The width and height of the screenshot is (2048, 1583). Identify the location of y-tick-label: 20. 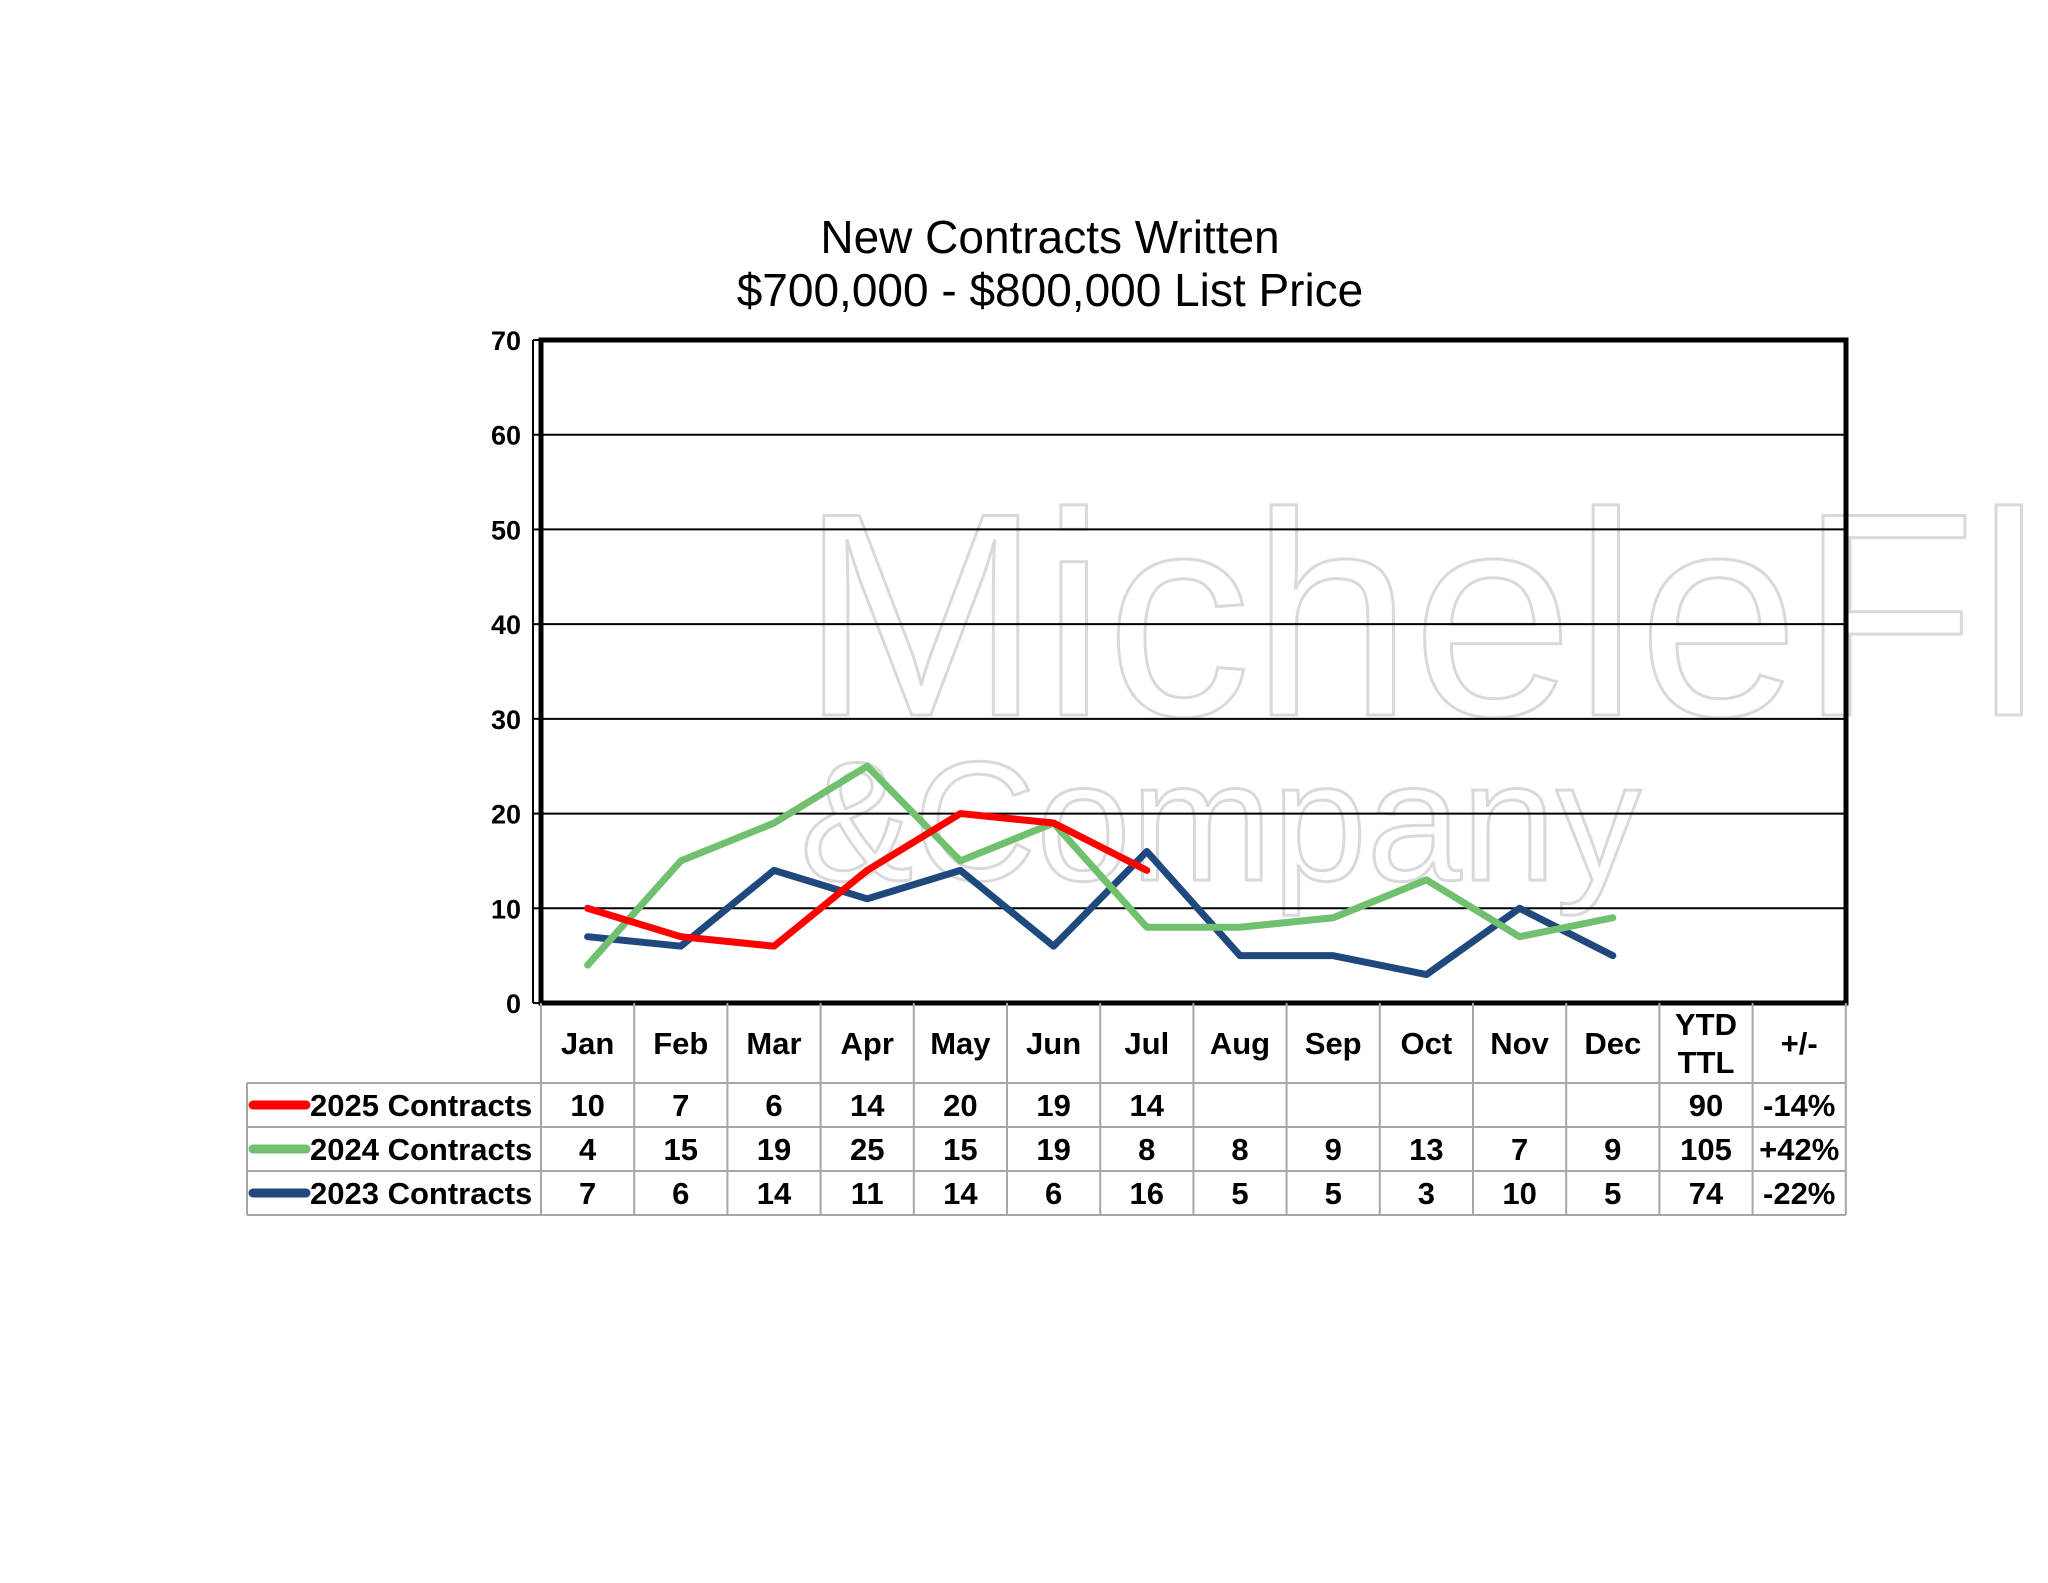
(506, 815).